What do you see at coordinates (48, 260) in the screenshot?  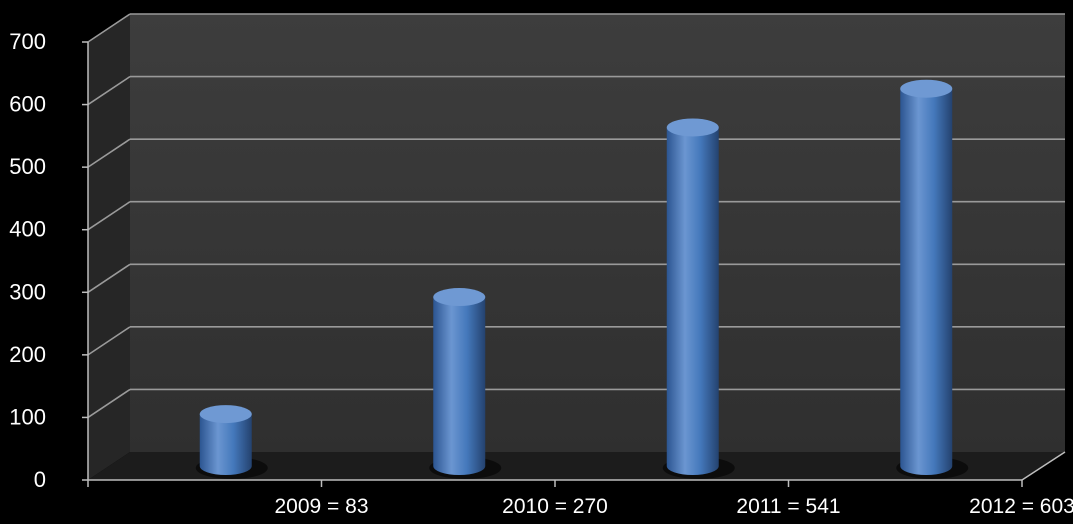 I see `y-axis-tick-labels: 0 100 200 300 400 500 600 700` at bounding box center [48, 260].